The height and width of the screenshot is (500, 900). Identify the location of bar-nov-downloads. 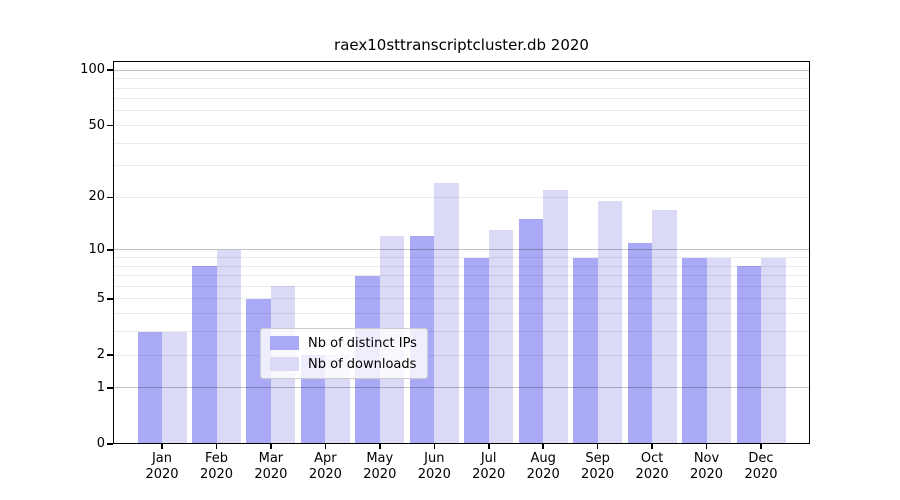
(718, 350).